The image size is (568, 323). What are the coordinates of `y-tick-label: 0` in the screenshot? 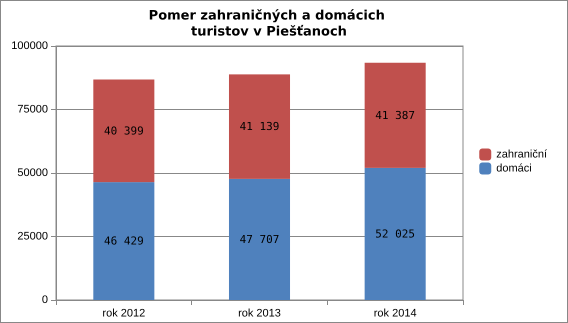 It's located at (45, 300).